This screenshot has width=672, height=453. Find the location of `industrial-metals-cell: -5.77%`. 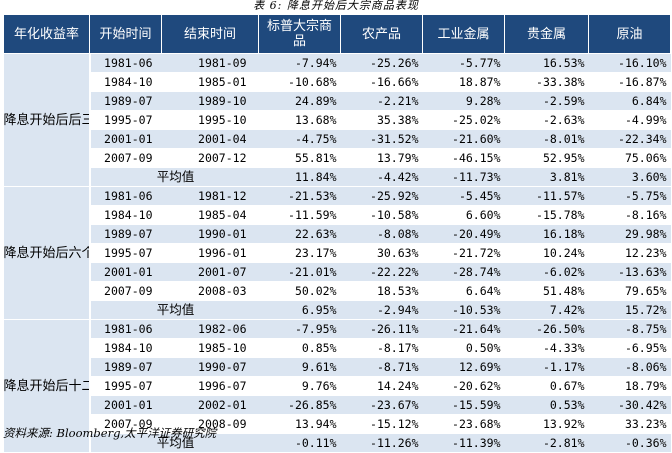

industrial-metals-cell: -5.77% is located at coordinates (463, 63).